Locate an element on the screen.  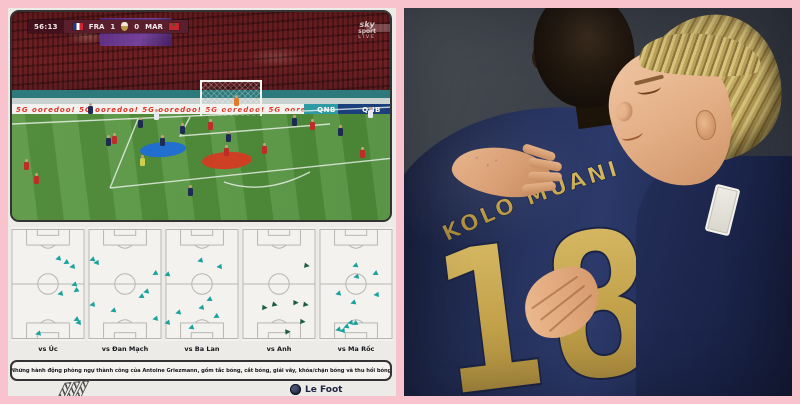
home-team-abbr: FRA is located at coordinates (96, 26).